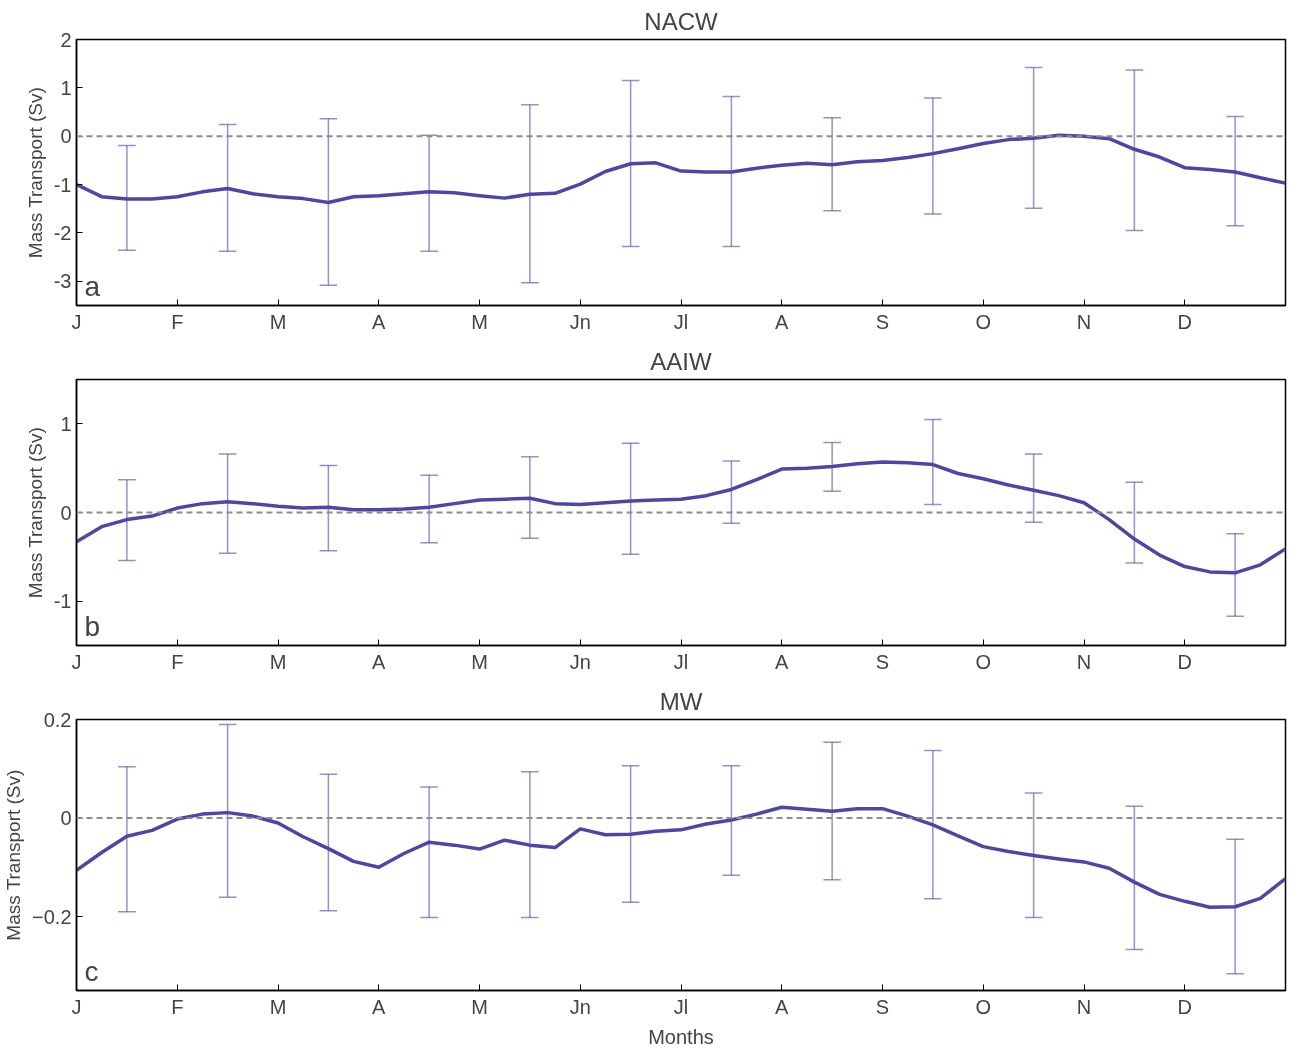  I want to click on annotation: c, so click(91, 971).